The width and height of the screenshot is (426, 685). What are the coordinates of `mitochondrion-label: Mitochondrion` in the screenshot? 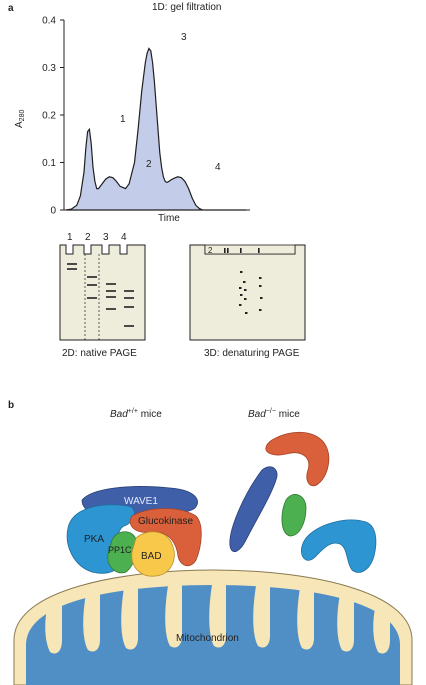 It's located at (207, 638).